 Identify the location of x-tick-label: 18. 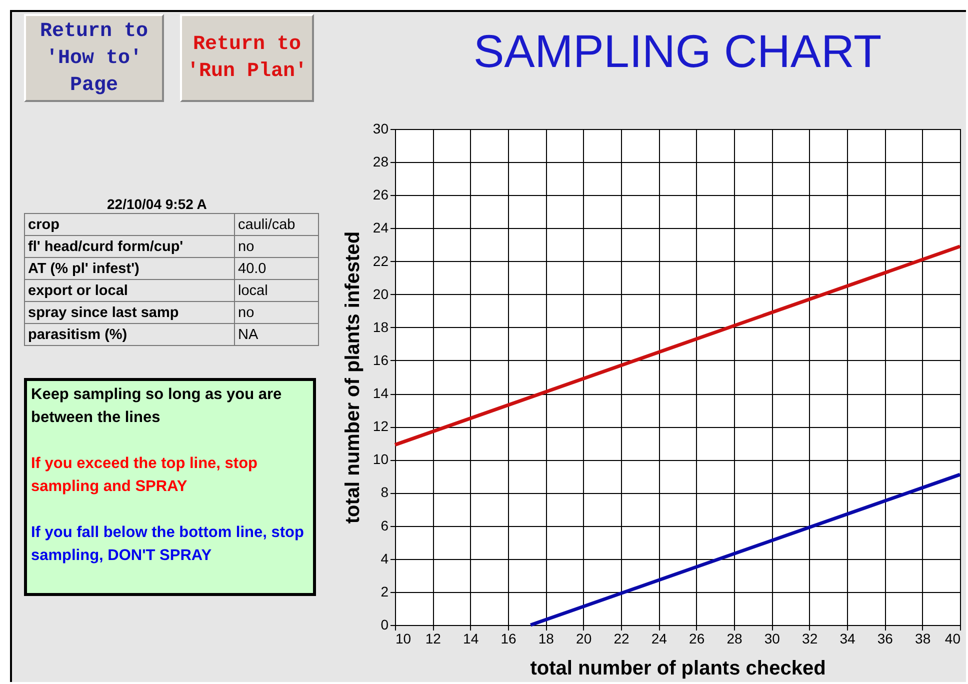
(546, 638).